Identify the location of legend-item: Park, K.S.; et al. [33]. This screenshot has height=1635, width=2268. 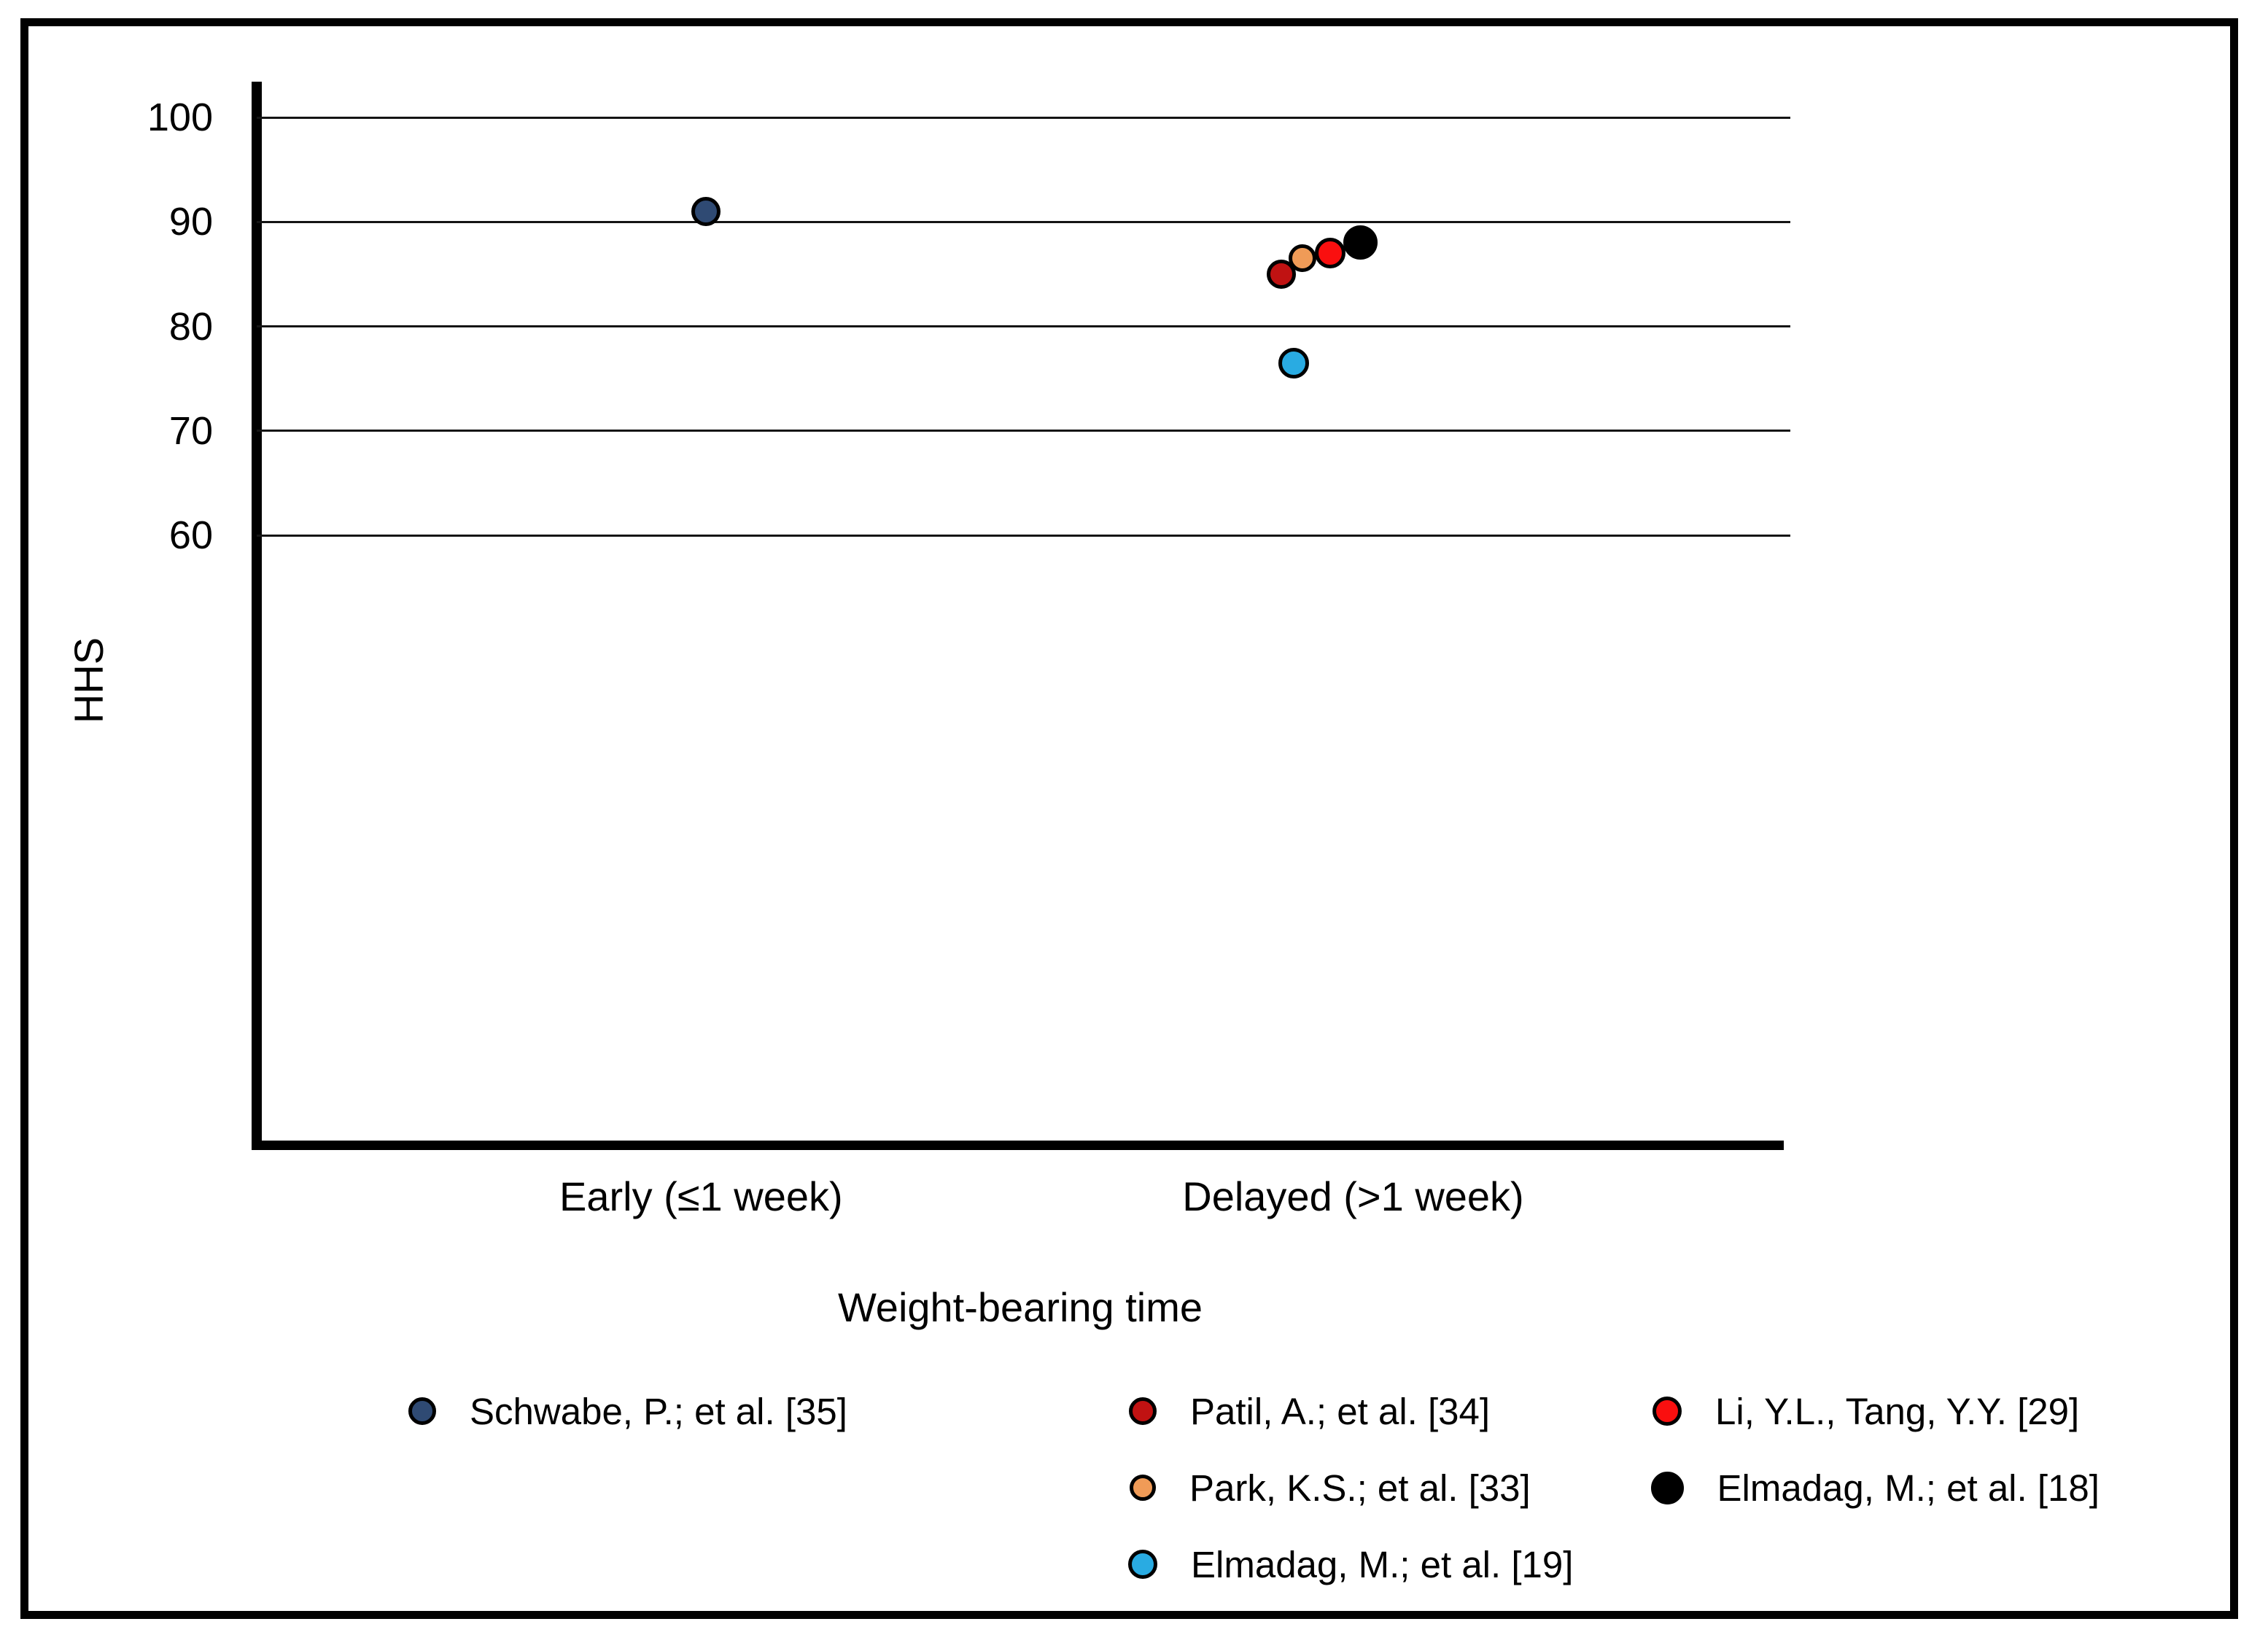
(1330, 1487).